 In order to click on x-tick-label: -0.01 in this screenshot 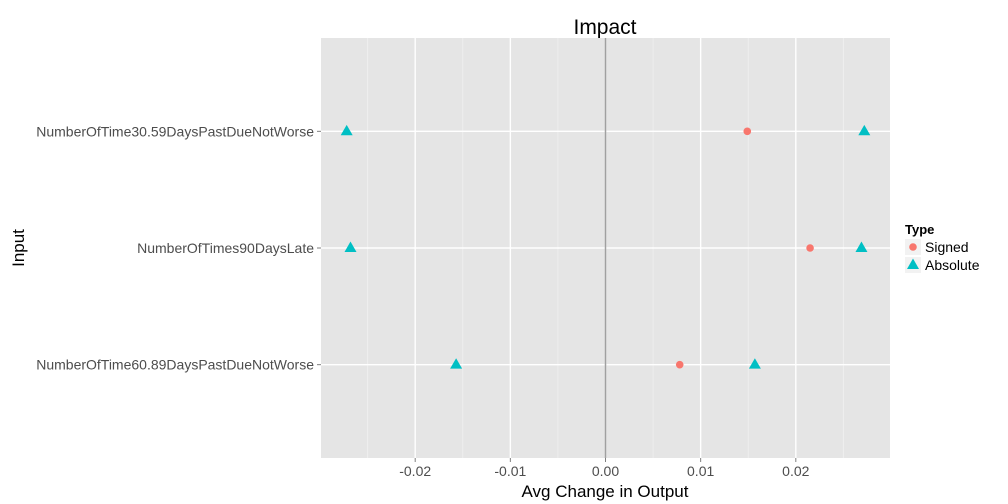, I will do `click(510, 471)`.